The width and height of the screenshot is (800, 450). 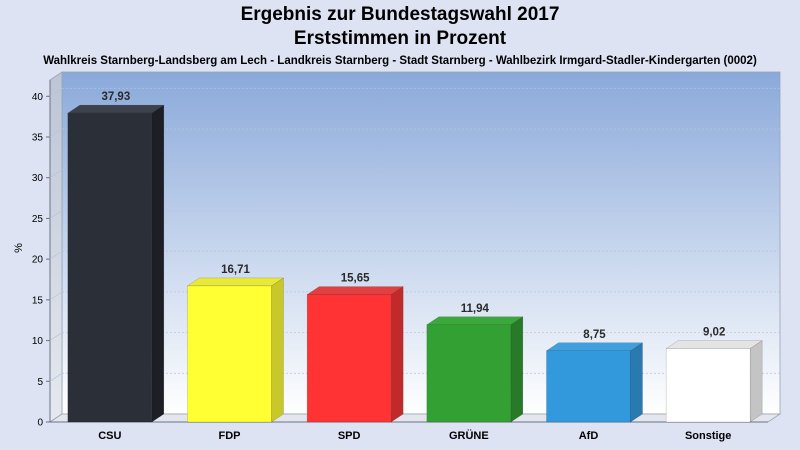 I want to click on category-labels: CSU FDP SPD GRÜNE AfD Sonstige, so click(x=414, y=435).